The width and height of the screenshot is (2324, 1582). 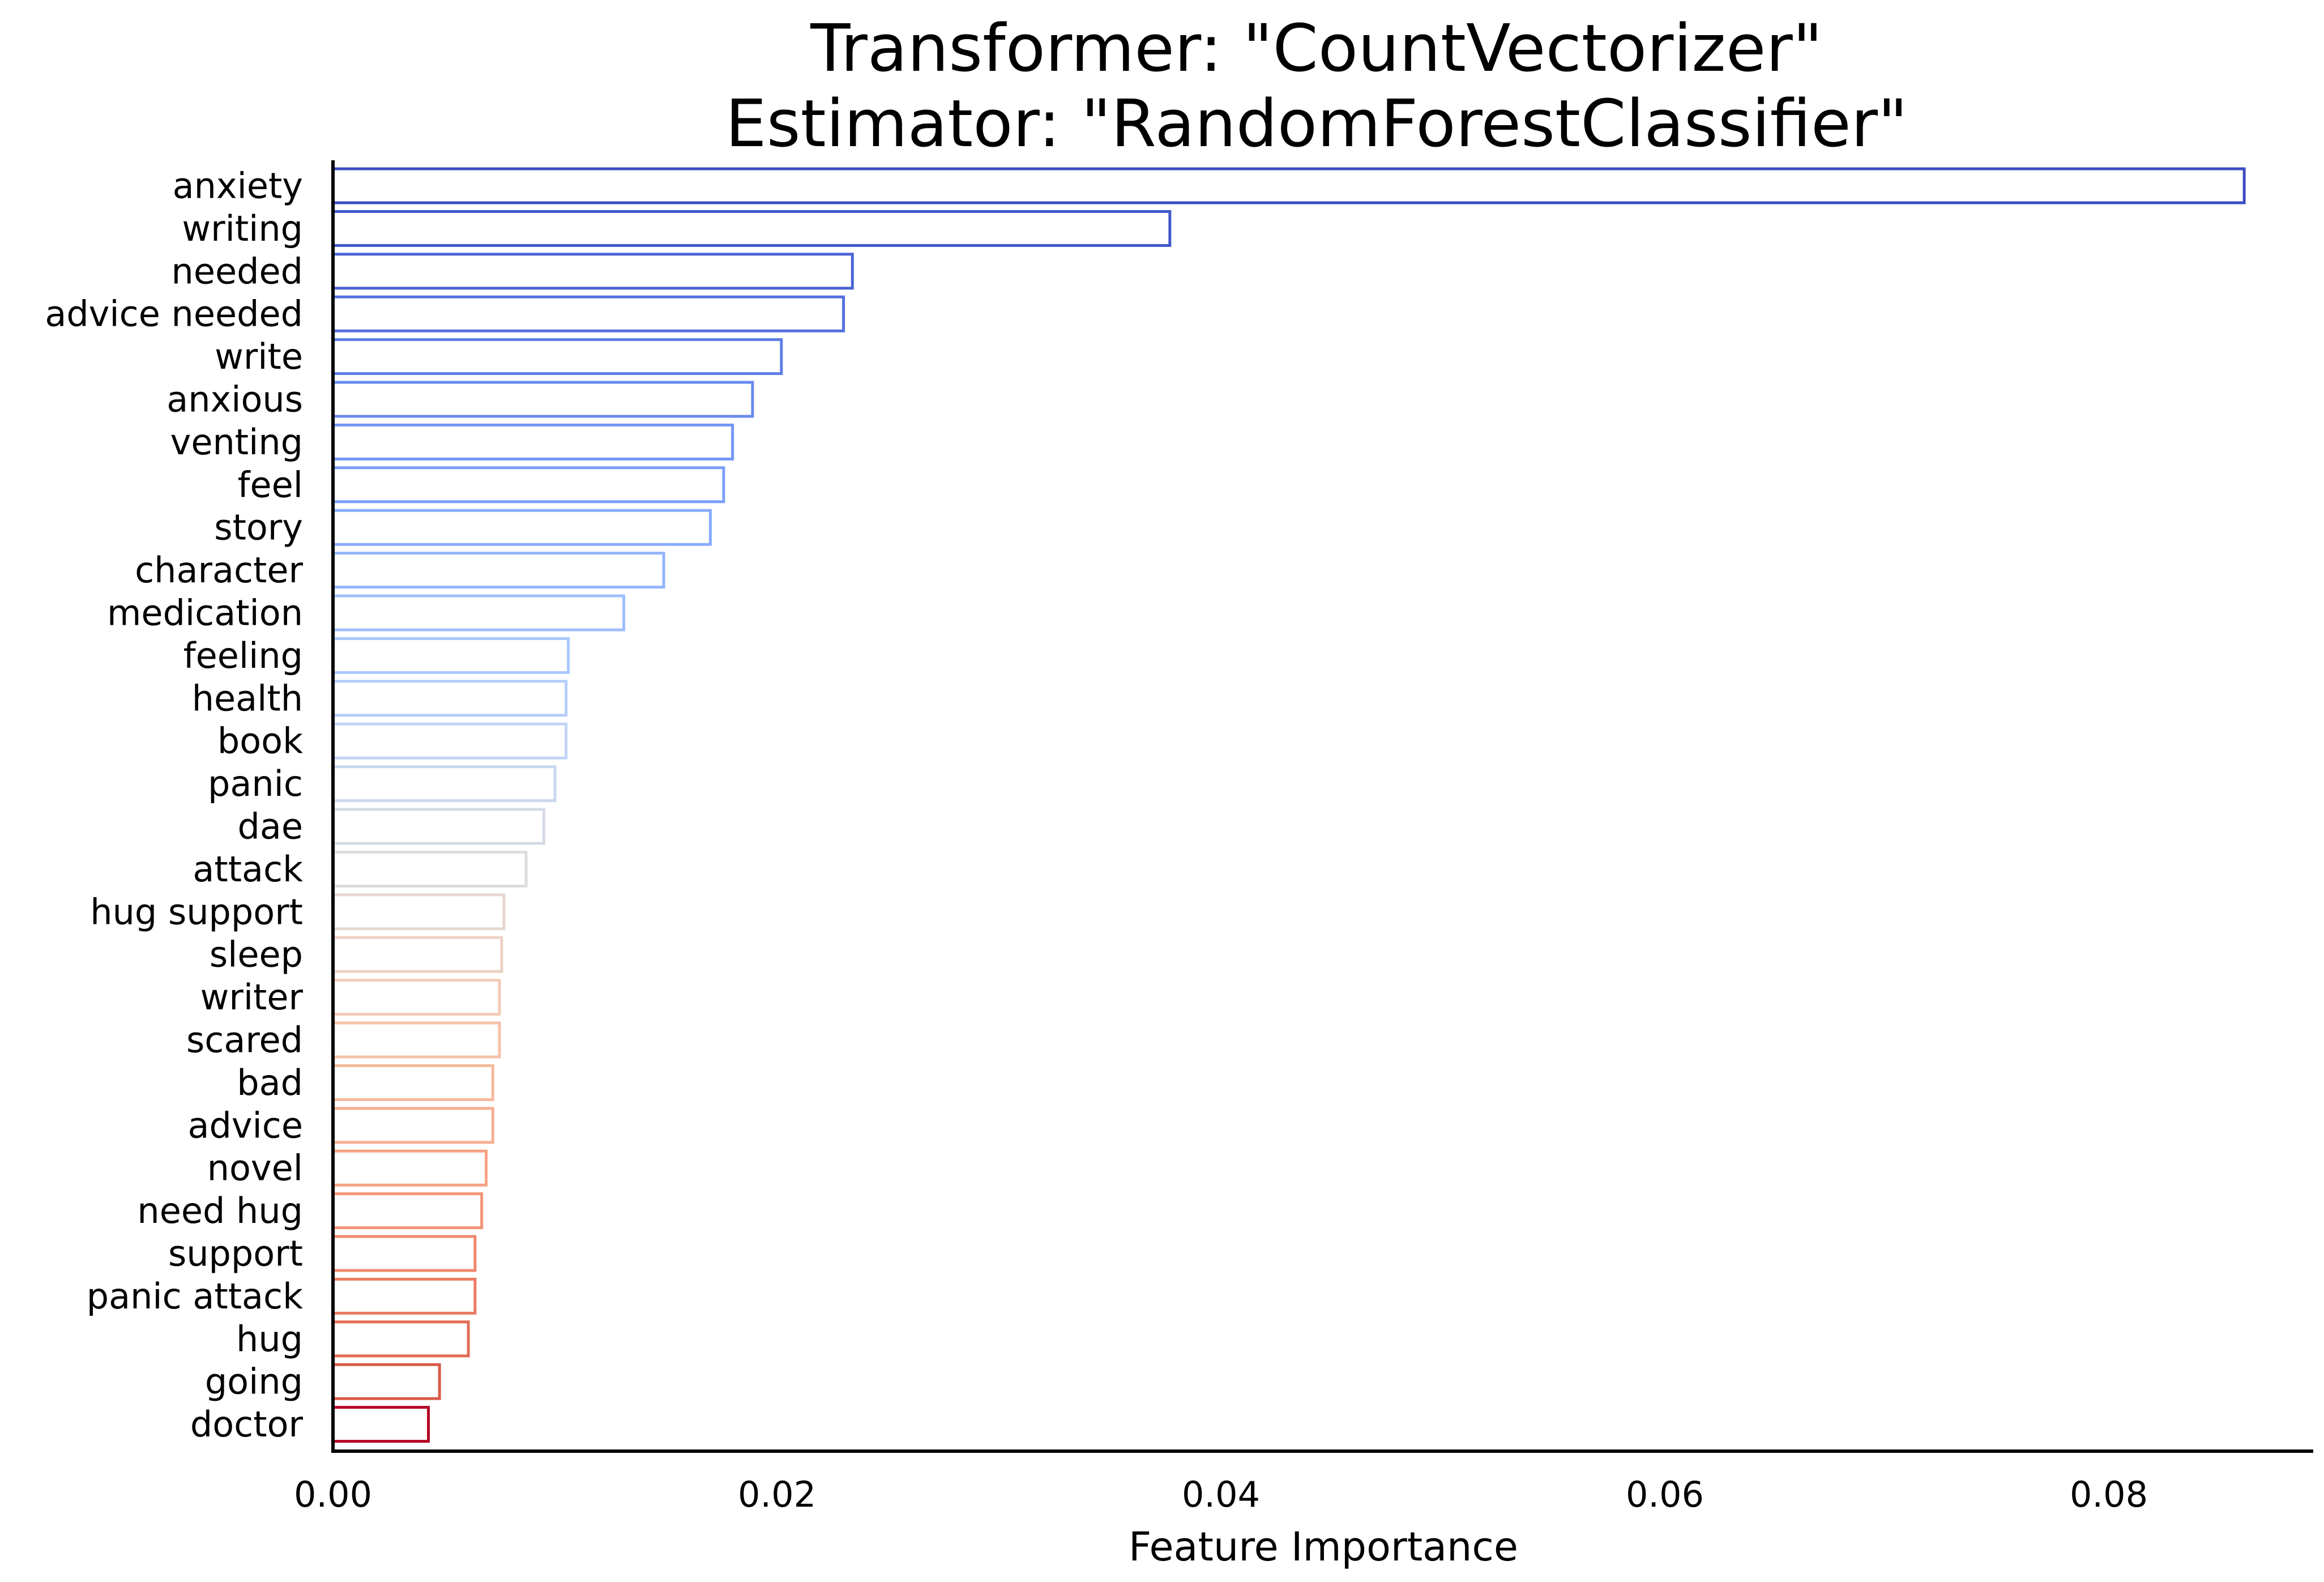 I want to click on y-tick-label: advice, so click(x=246, y=1125).